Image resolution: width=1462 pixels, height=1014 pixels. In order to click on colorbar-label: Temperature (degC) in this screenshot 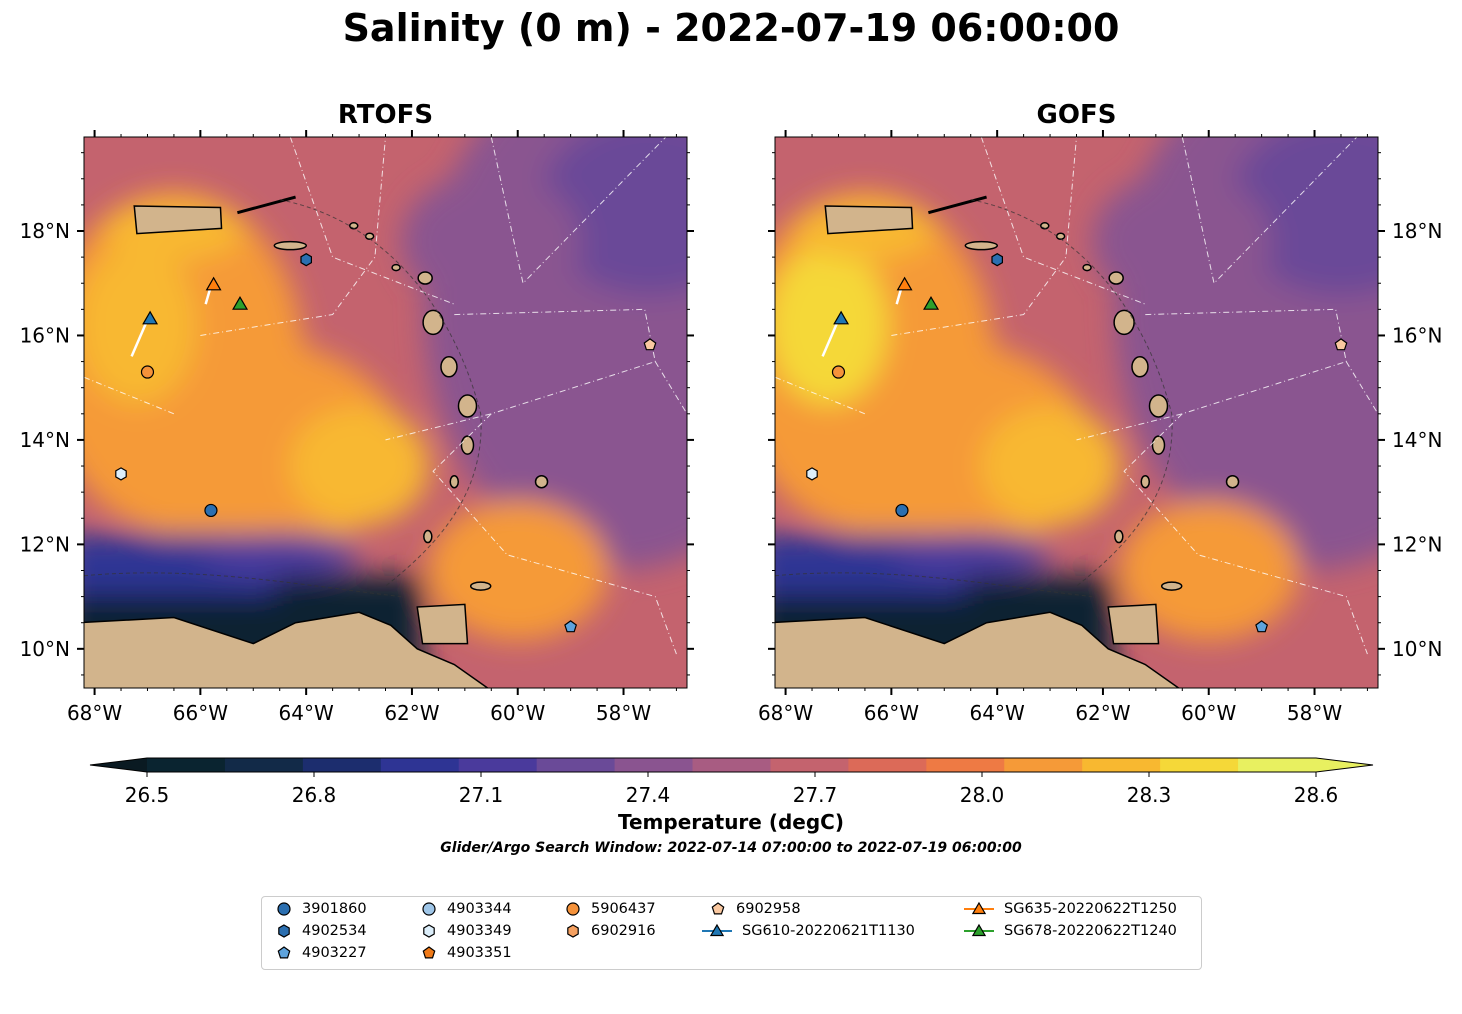, I will do `click(731, 822)`.